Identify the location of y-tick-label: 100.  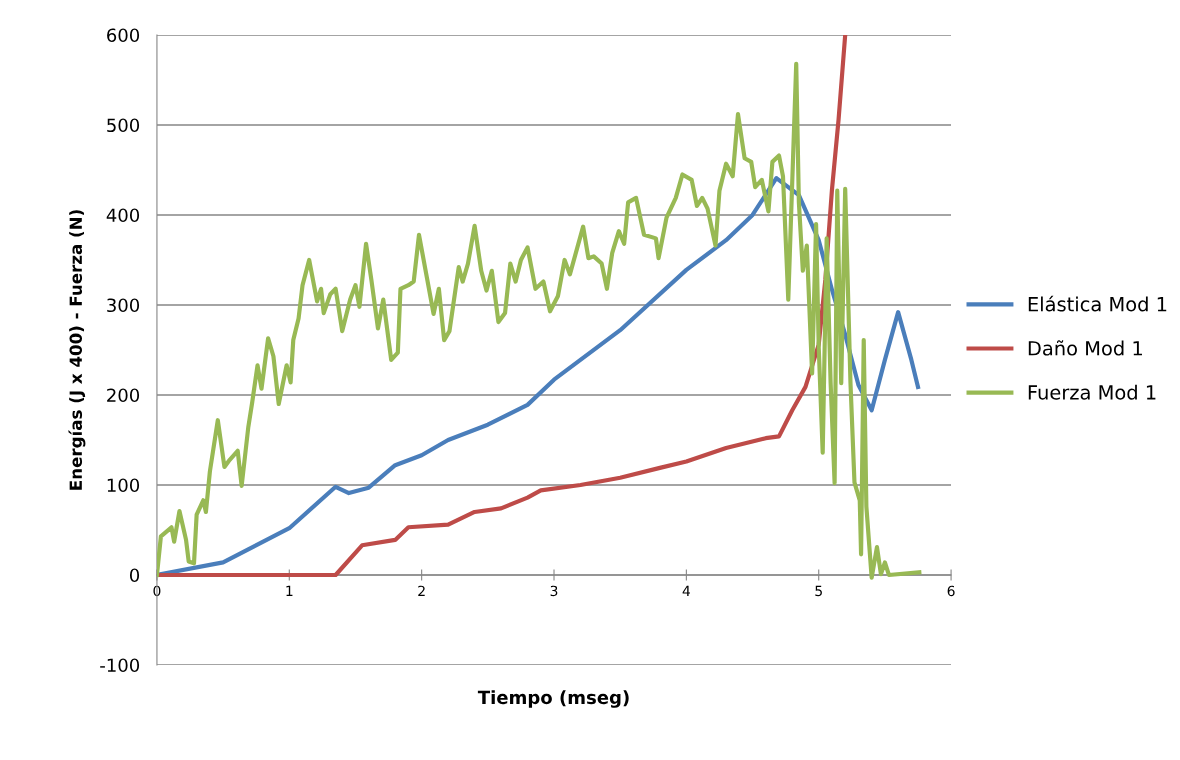
(123, 485).